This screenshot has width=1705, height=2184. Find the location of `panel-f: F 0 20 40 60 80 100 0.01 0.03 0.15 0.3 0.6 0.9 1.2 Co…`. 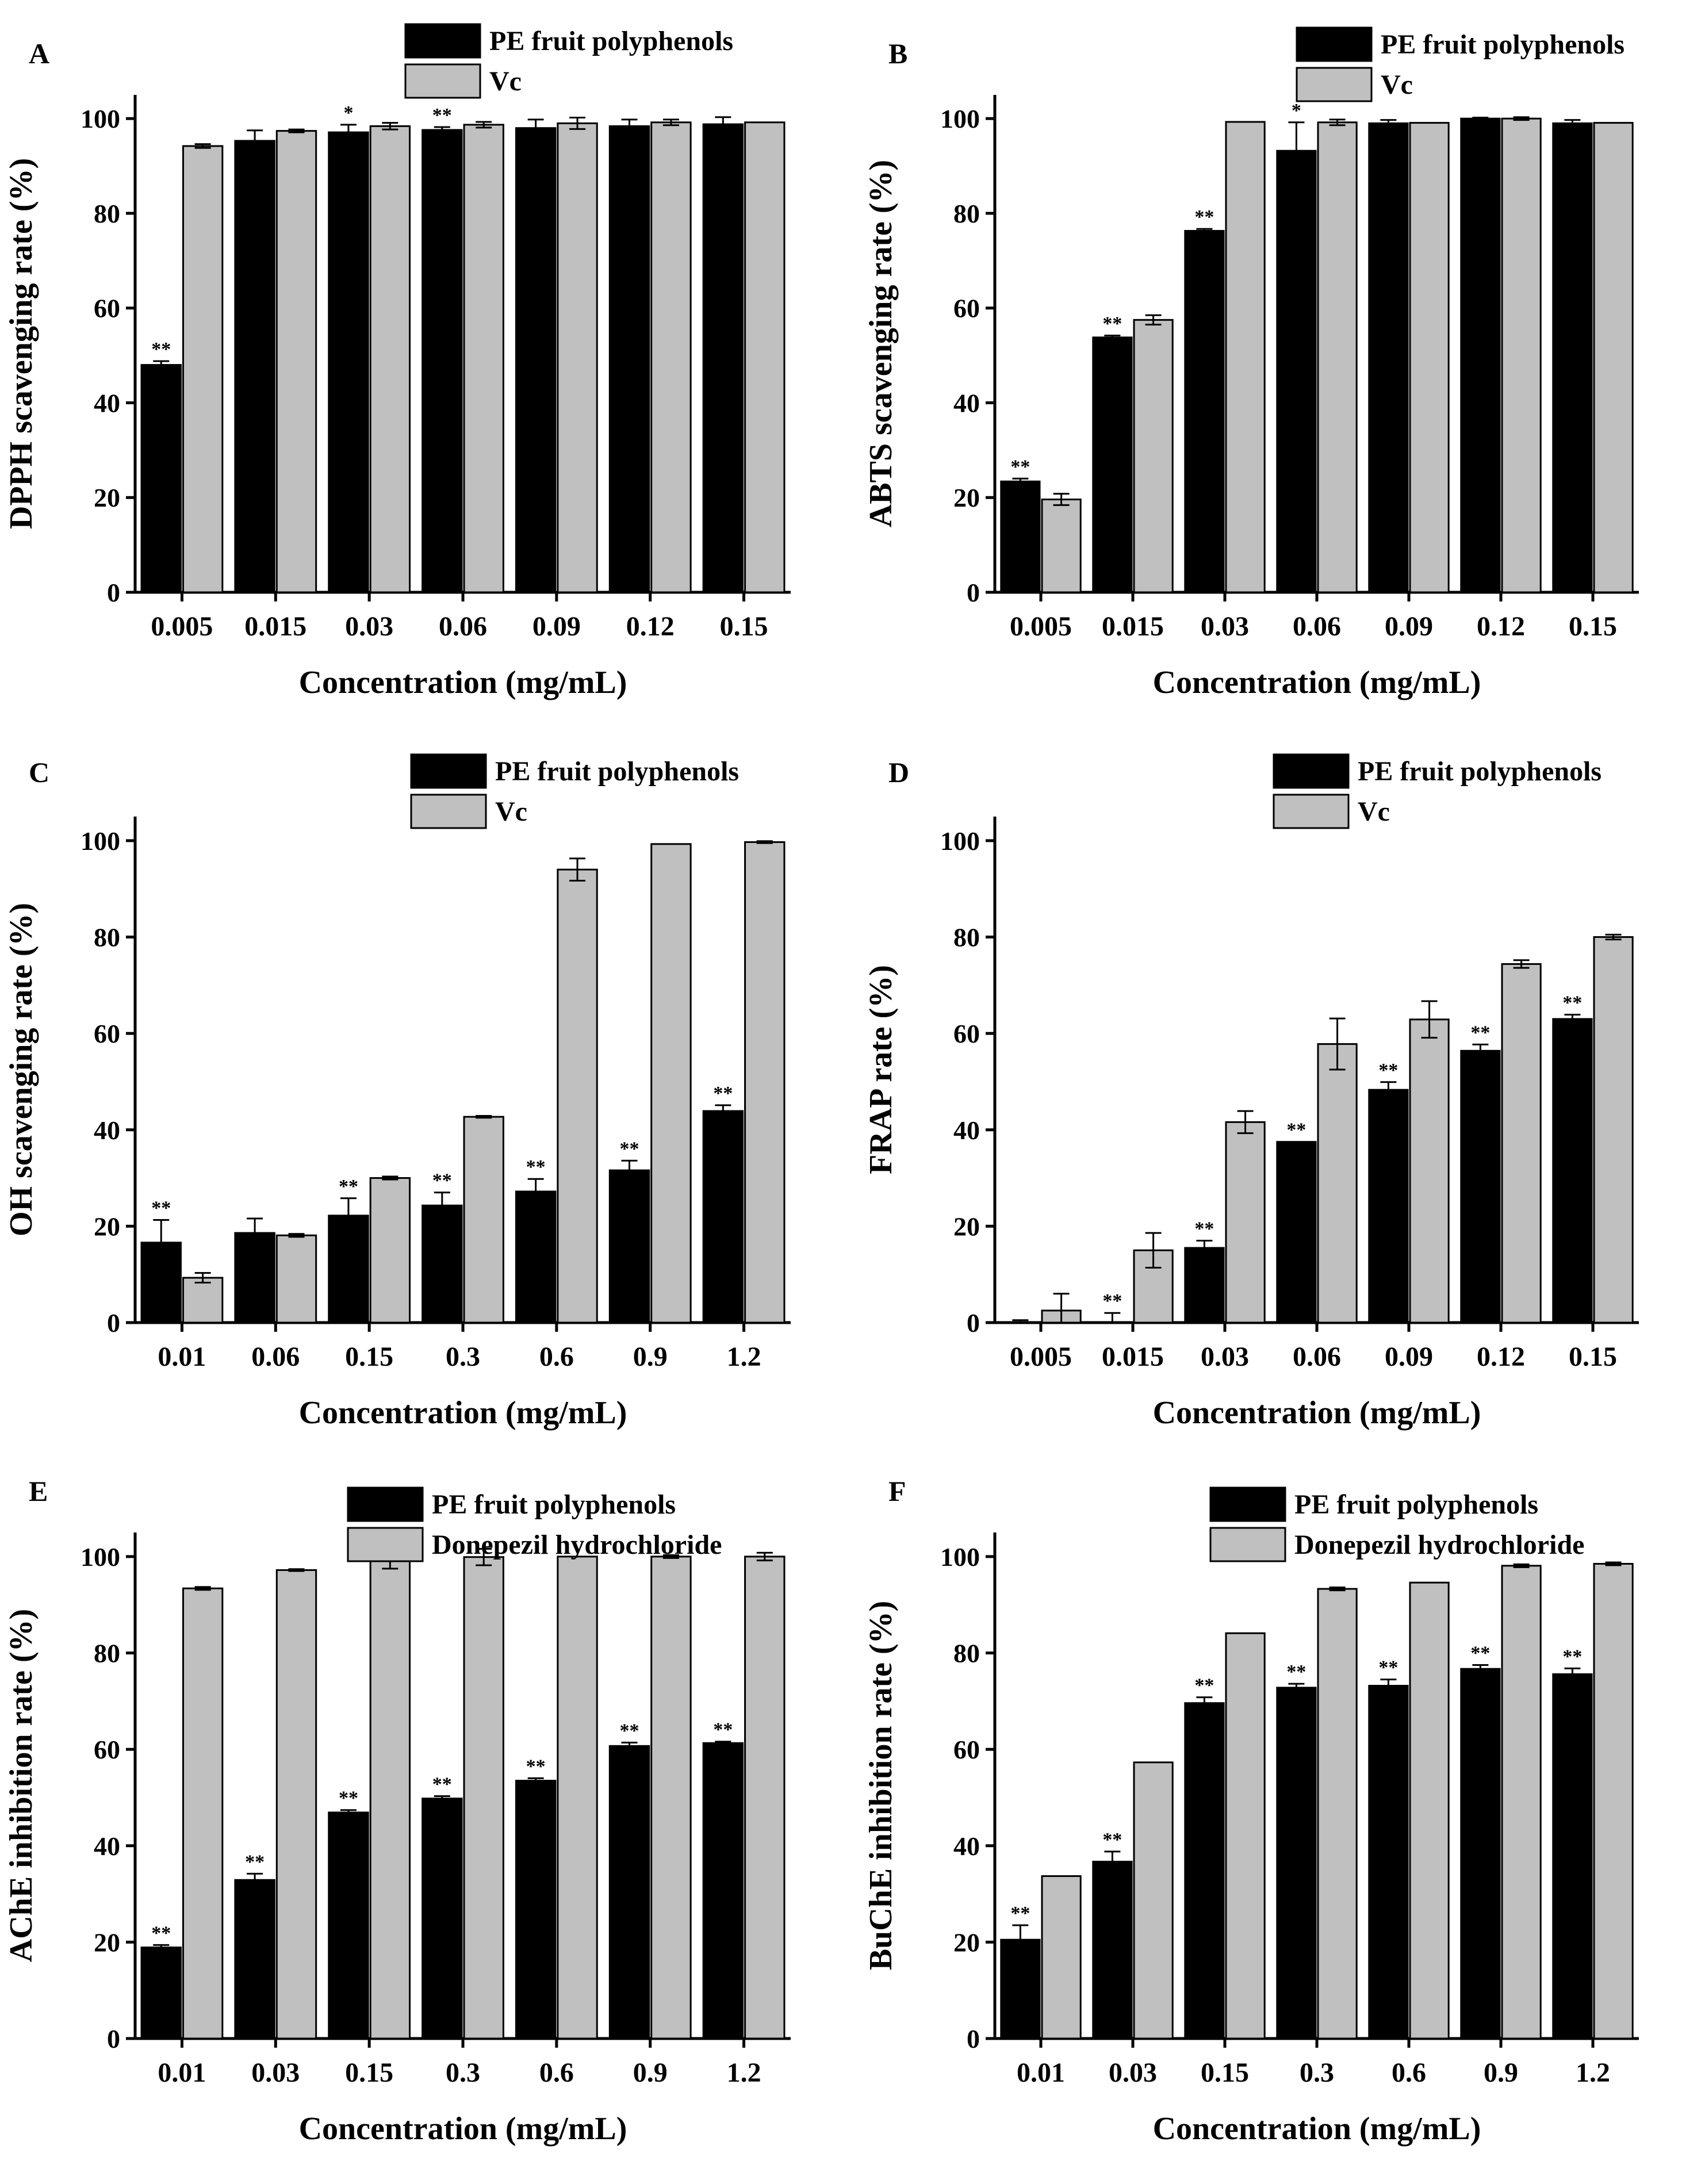

panel-f: F 0 20 40 60 80 100 0.01 0.03 0.15 0.3 0.6 0.9 1.2 Co… is located at coordinates (1251, 1811).